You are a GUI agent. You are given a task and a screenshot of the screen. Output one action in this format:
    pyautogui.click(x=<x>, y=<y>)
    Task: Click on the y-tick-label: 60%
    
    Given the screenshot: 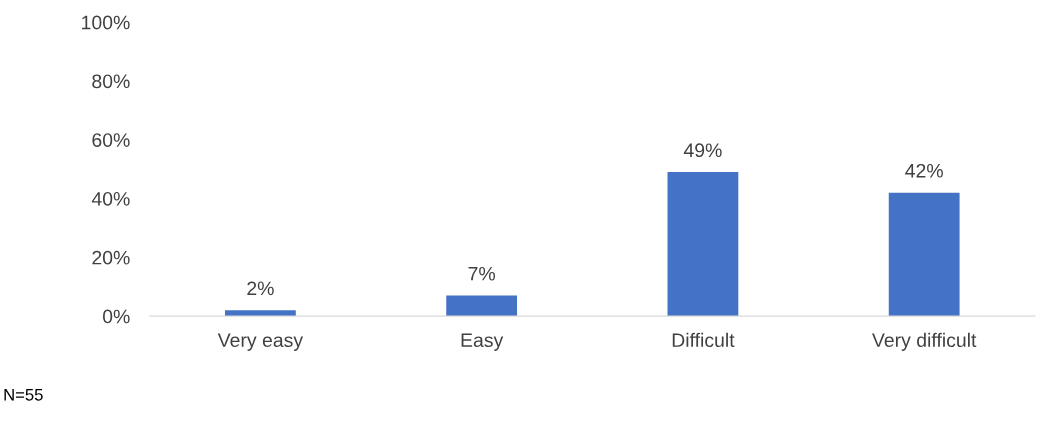 What is the action you would take?
    pyautogui.click(x=111, y=140)
    